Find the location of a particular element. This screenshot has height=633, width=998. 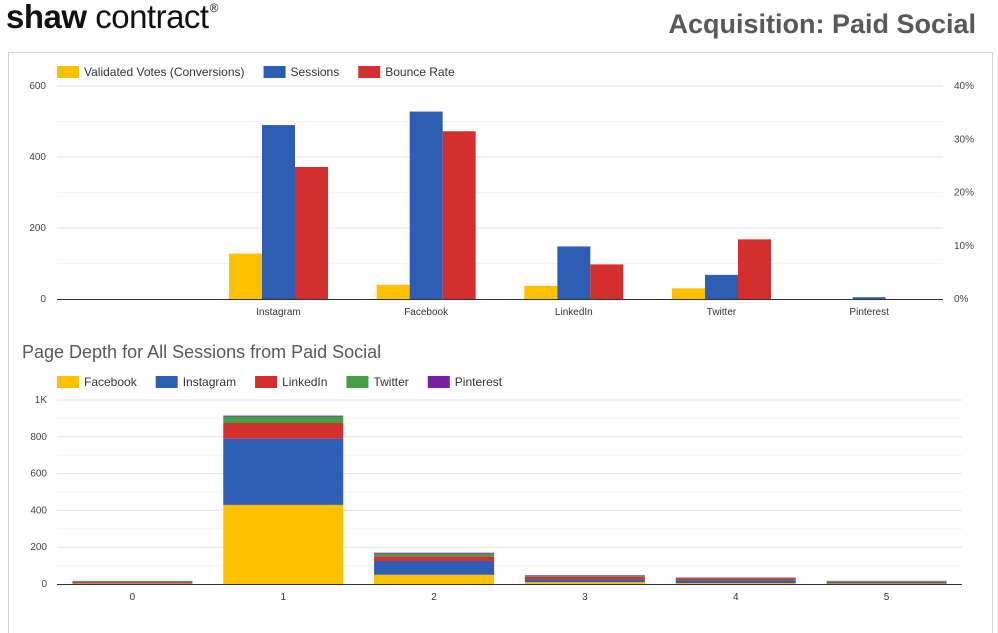

legend-label-linkedin: LinkedIn is located at coordinates (304, 382).